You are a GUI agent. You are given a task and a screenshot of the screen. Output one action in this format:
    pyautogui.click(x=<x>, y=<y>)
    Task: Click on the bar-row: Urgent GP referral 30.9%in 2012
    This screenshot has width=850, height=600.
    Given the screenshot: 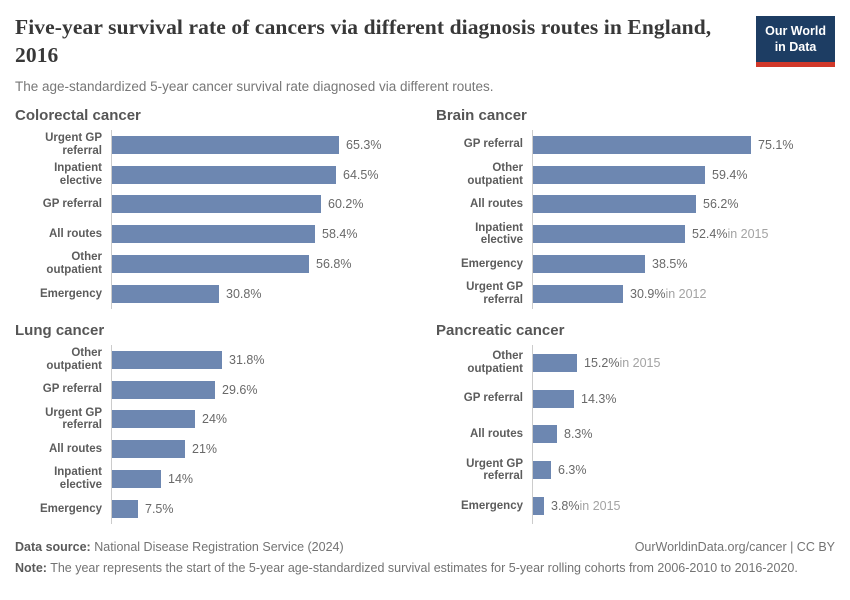 What is the action you would take?
    pyautogui.click(x=635, y=294)
    